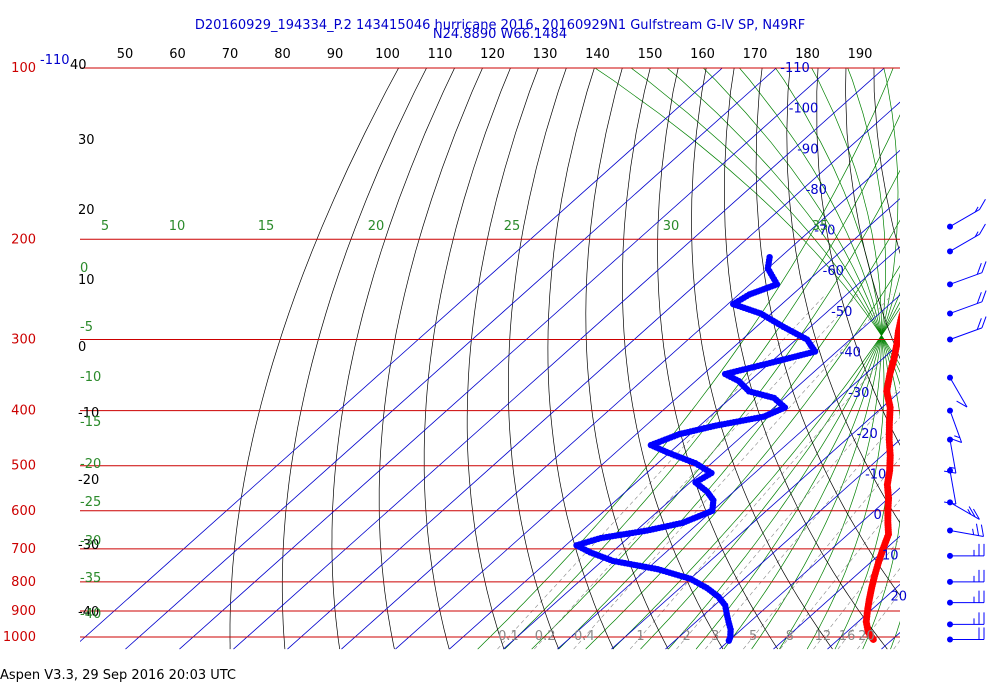 The image size is (1000, 700). Describe the element at coordinates (545, 54) in the screenshot. I see `top-scale-label: 130` at that location.